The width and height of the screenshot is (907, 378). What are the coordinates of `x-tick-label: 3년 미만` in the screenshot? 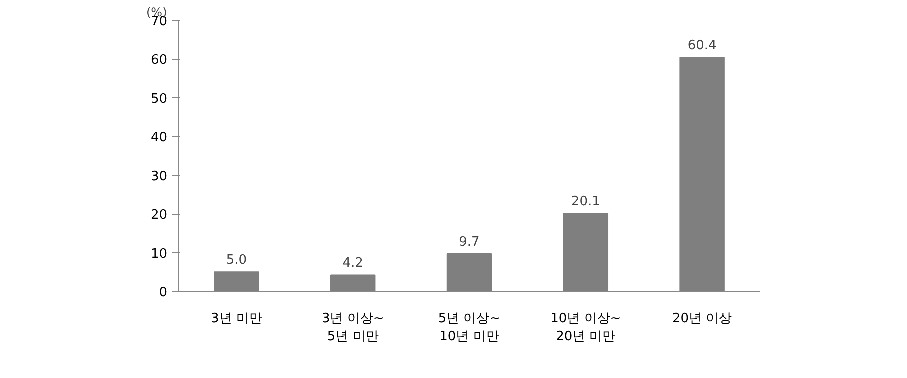 It's located at (236, 319).